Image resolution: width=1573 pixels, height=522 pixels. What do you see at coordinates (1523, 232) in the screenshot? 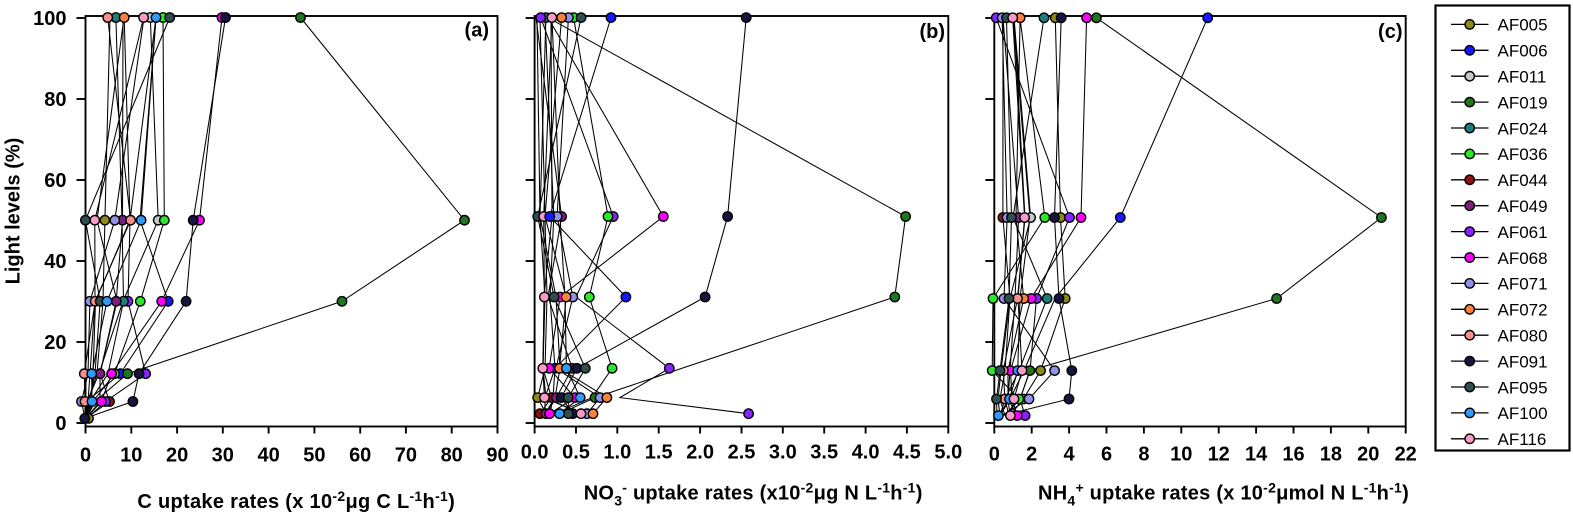
I see `svg-text: AF061` at bounding box center [1523, 232].